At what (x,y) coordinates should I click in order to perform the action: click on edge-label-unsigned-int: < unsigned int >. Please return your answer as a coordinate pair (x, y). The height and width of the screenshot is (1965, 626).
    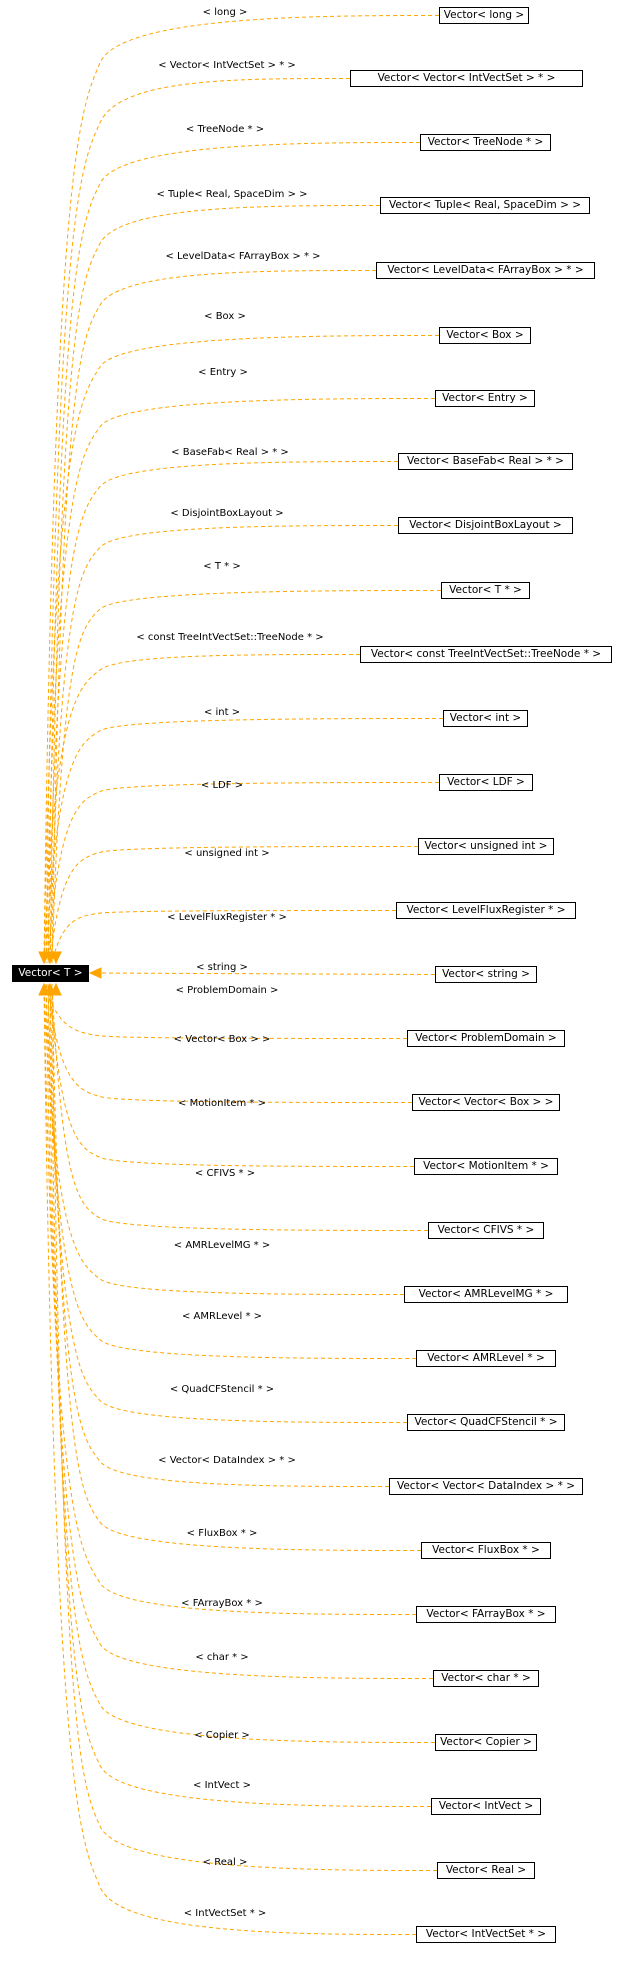
    Looking at the image, I should click on (227, 853).